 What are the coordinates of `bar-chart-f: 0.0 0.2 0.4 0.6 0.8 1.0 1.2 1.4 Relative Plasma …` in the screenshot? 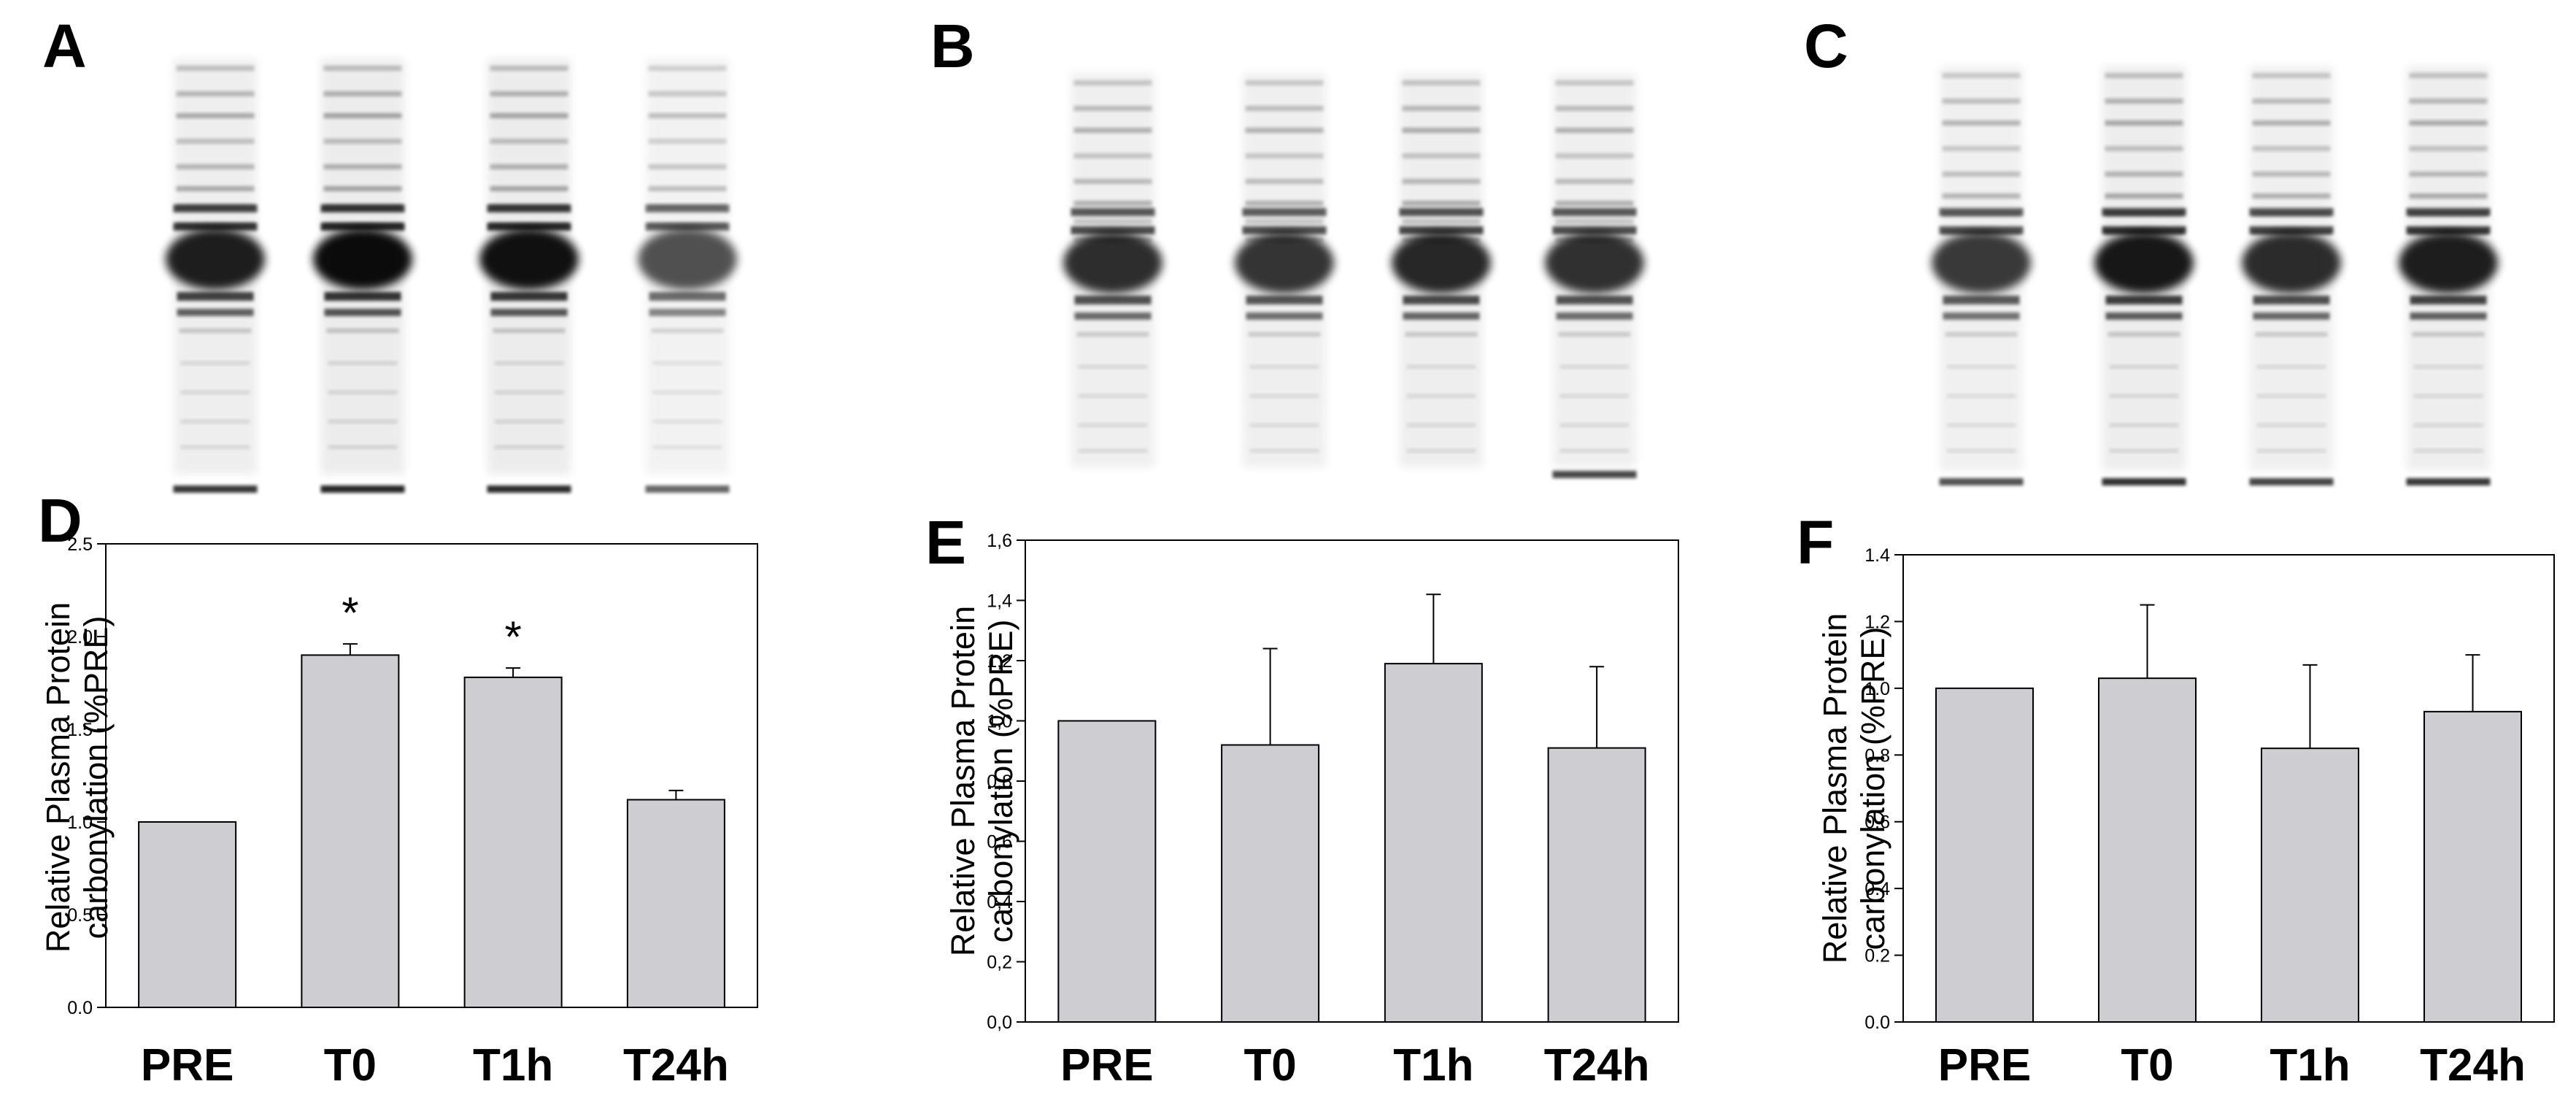 It's located at (2185, 818).